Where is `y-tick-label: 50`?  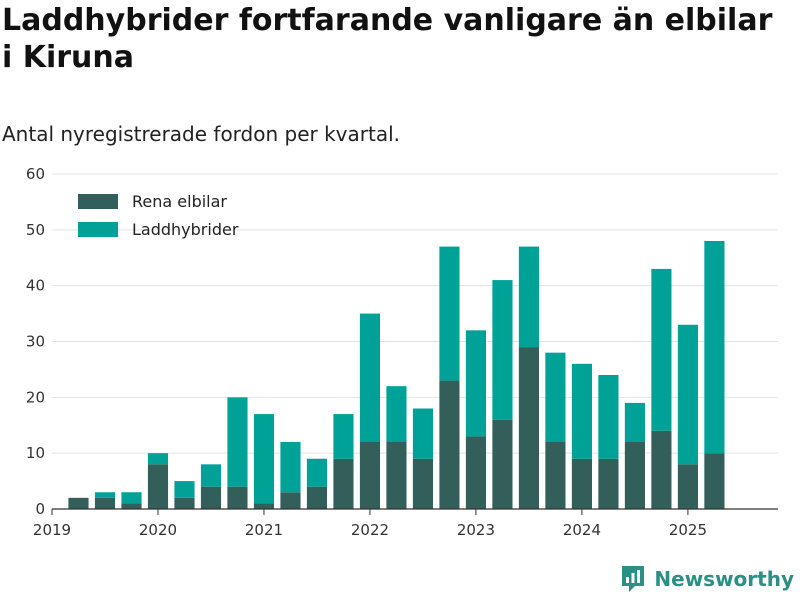 y-tick-label: 50 is located at coordinates (35, 230).